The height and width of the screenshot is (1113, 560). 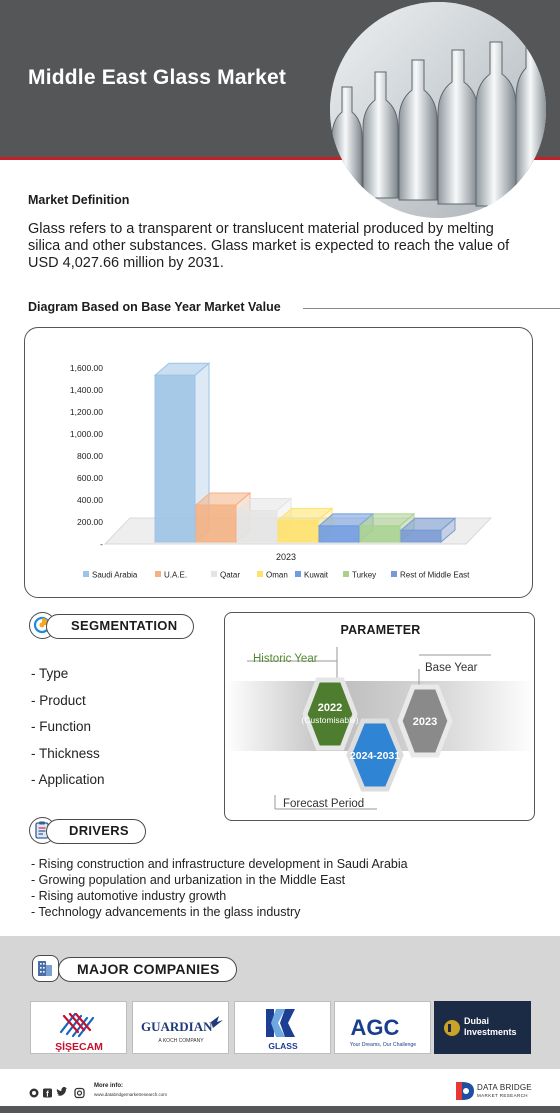 I want to click on base-value: 2023, so click(x=425, y=722).